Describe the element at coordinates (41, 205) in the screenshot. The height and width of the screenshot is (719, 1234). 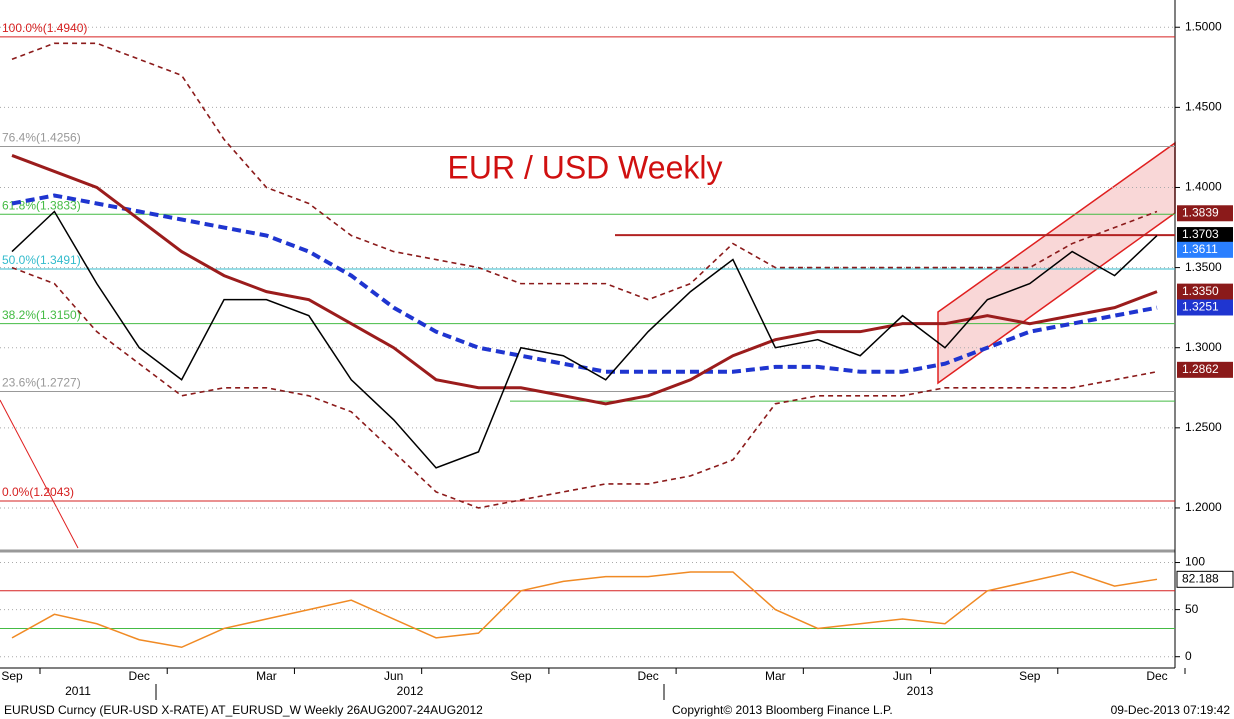
I see `fib-label: 61.8%(1.3833)` at that location.